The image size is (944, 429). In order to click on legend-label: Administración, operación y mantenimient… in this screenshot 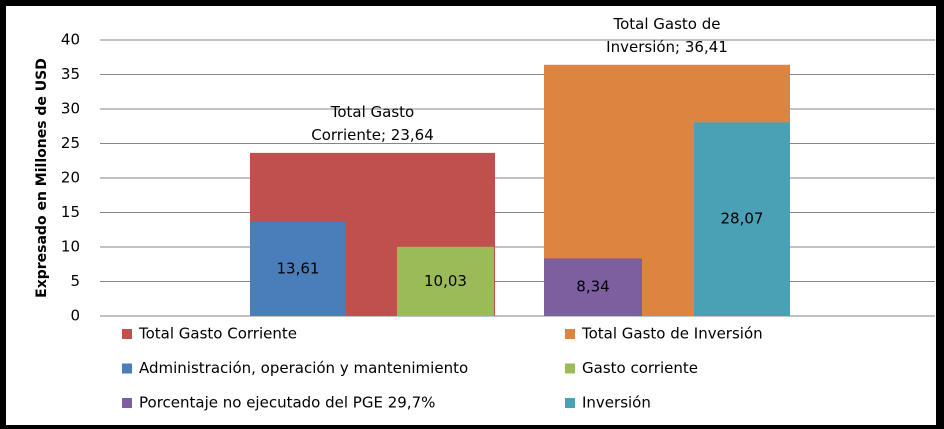, I will do `click(303, 368)`.